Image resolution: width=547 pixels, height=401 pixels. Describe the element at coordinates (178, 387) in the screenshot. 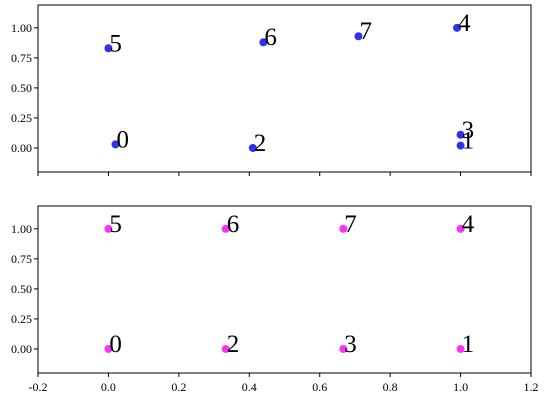

I see `x-tick-label: 0.2` at that location.